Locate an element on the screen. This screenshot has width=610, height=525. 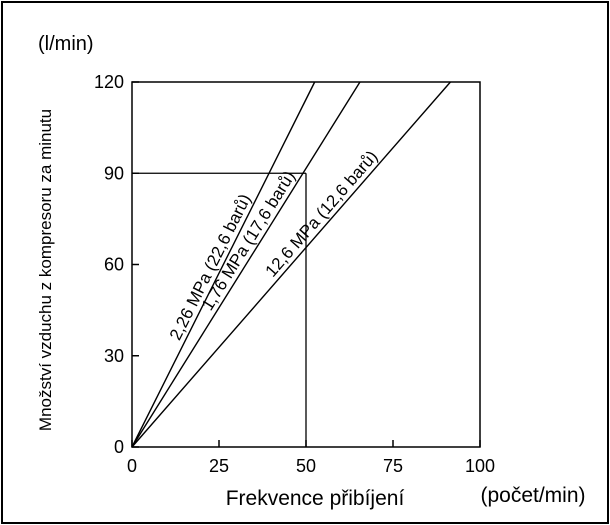
x-tick-label: 50 is located at coordinates (306, 466).